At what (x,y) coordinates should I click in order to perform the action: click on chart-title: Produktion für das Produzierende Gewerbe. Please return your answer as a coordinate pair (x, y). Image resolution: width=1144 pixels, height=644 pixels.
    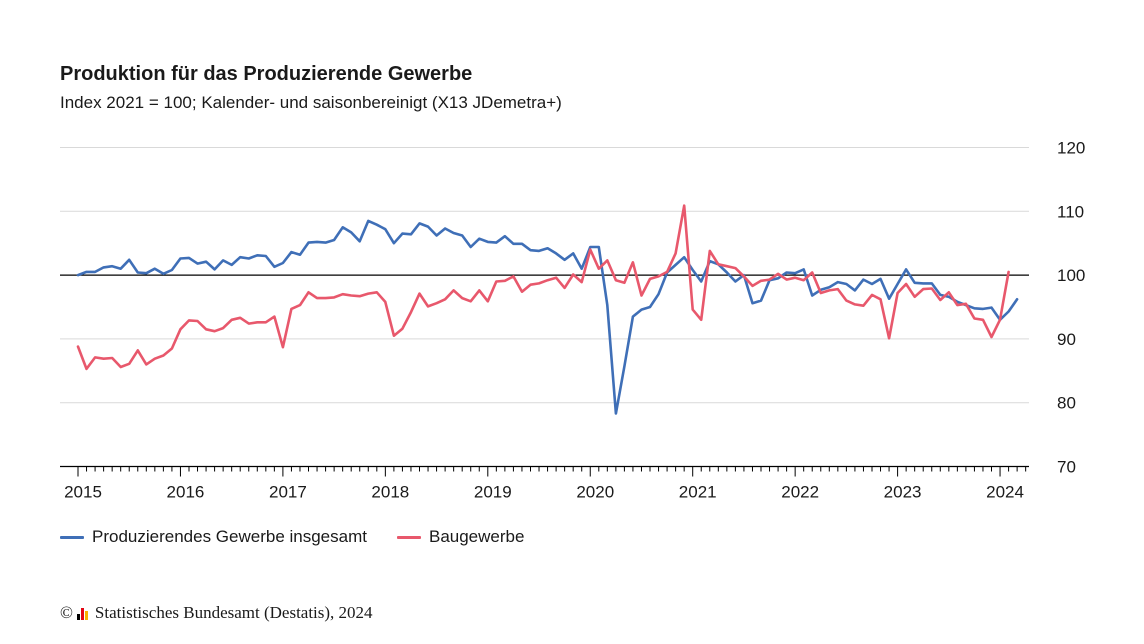
    Looking at the image, I should click on (266, 74).